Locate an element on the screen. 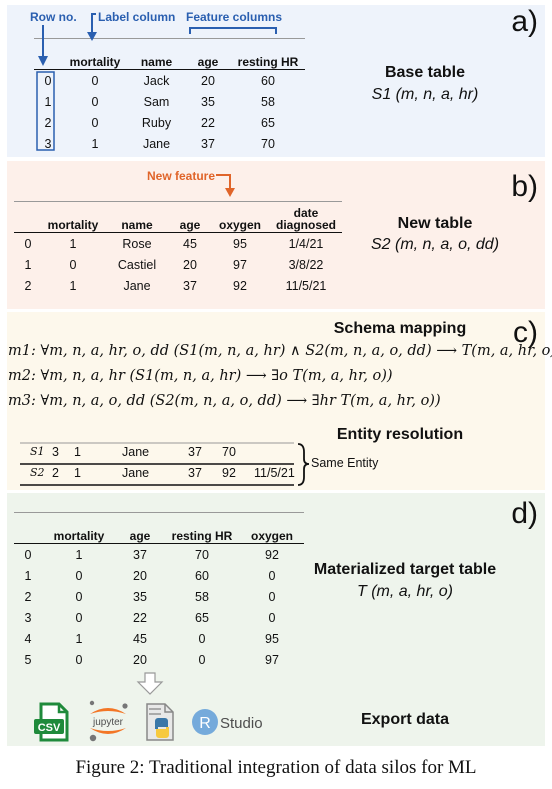  entity-source: S1 is located at coordinates (37, 451).